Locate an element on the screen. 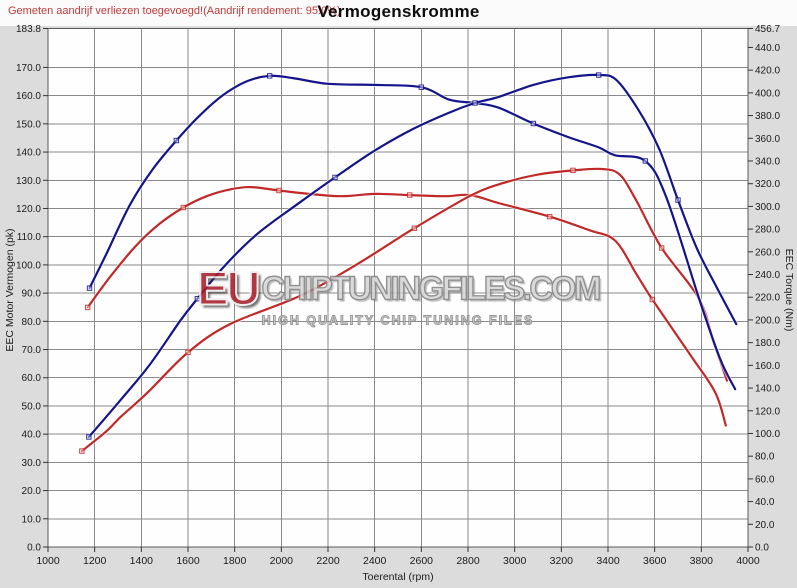 This screenshot has width=797, height=588. x-tick-label: 1000 is located at coordinates (48, 561).